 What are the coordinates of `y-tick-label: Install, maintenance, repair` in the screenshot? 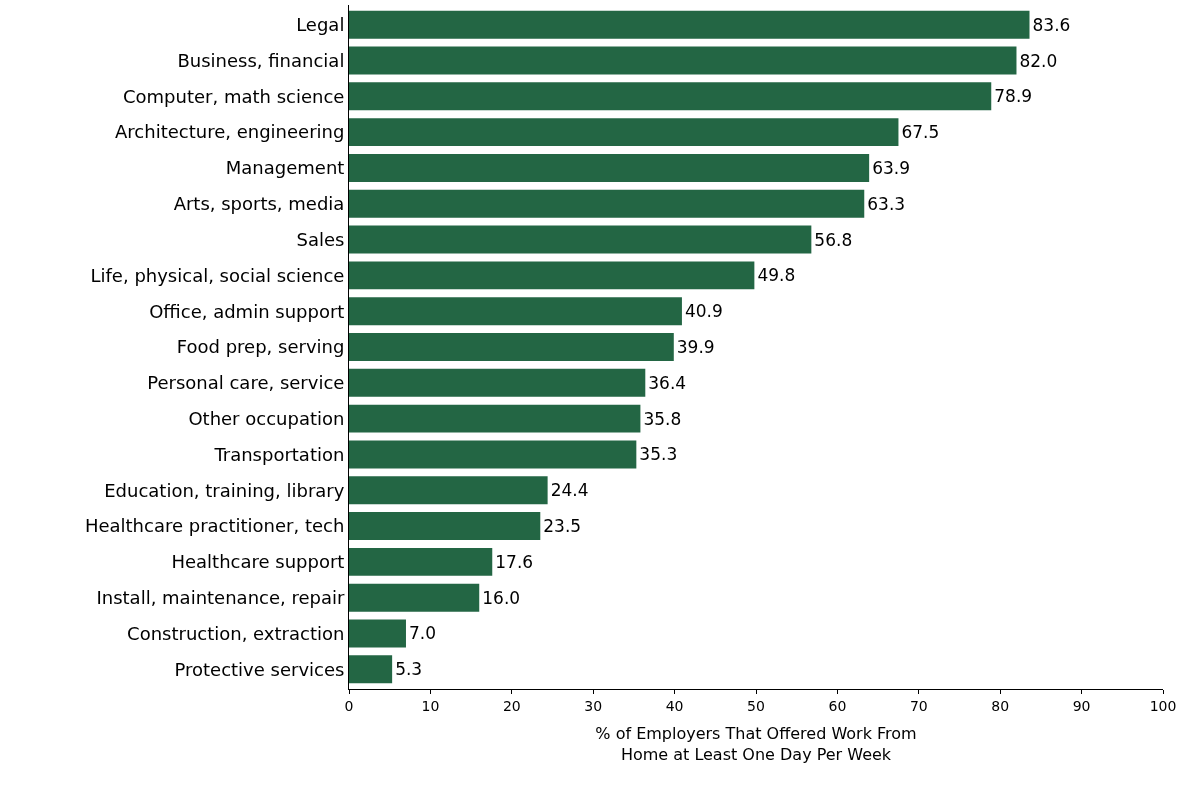 It's located at (220, 597).